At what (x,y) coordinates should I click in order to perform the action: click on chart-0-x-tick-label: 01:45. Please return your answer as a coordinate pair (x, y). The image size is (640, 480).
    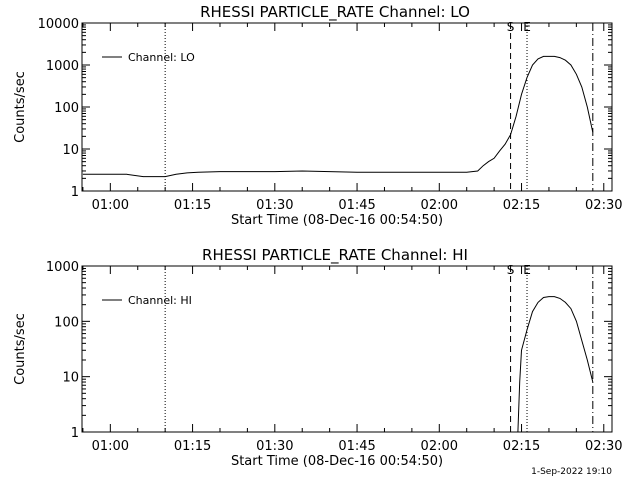
    Looking at the image, I should click on (356, 205).